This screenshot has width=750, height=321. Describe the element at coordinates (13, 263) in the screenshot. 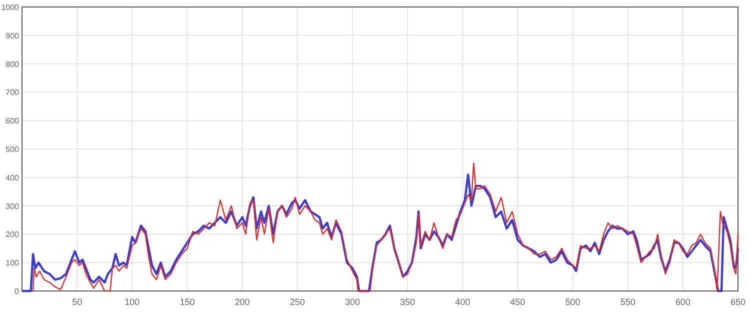

I see `y-tick-label: 100` at that location.